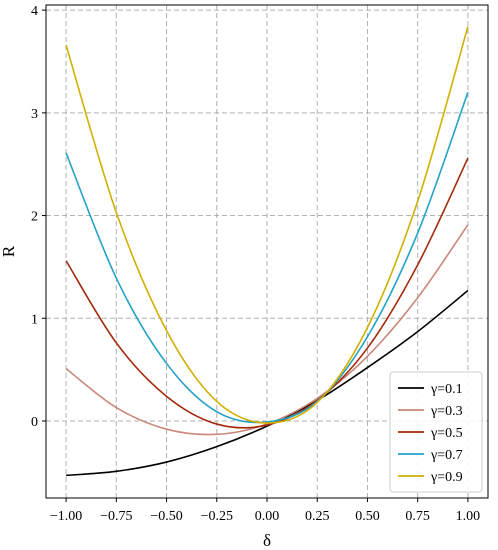  What do you see at coordinates (34, 114) in the screenshot?
I see `y-tick-label: 3` at bounding box center [34, 114].